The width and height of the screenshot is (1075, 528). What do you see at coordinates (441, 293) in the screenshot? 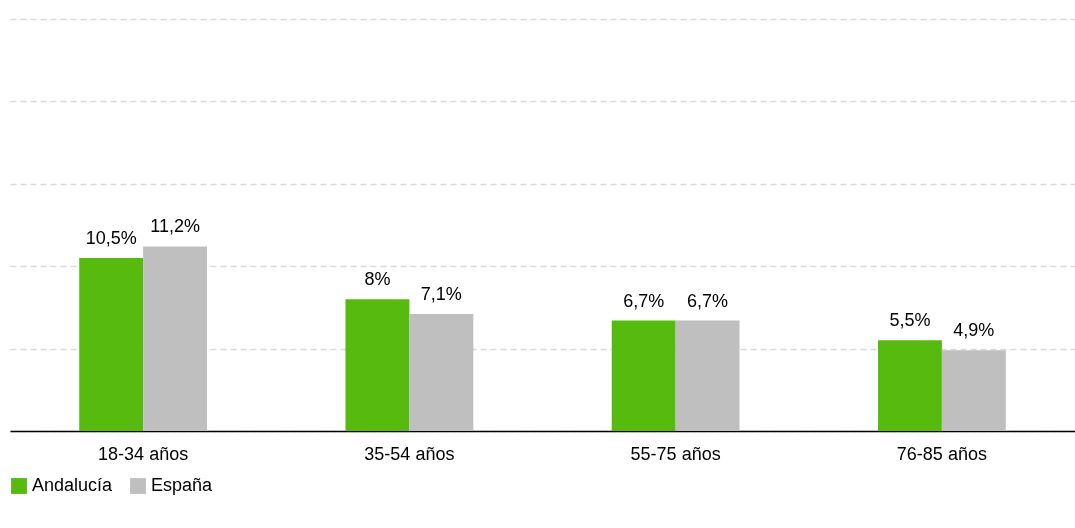
I see `data-label: 7,1%` at bounding box center [441, 293].